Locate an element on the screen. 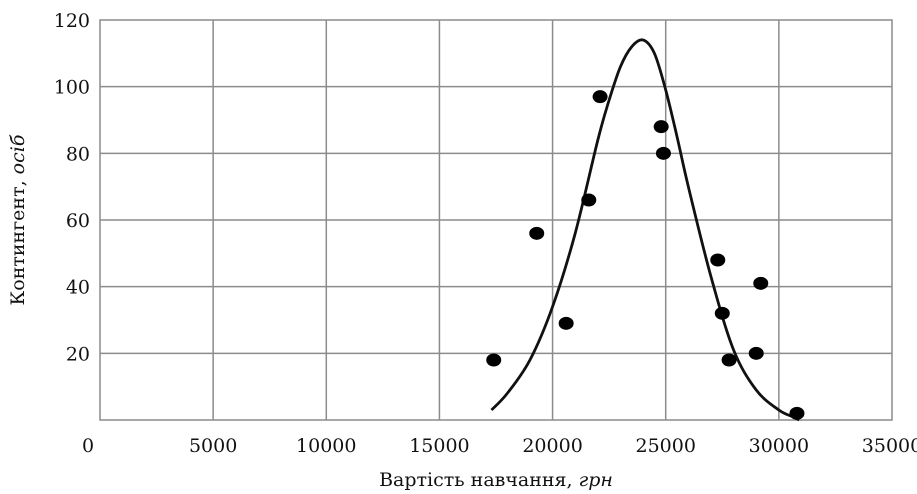 The width and height of the screenshot is (917, 494). x-tick-label: 35000 is located at coordinates (889, 446).